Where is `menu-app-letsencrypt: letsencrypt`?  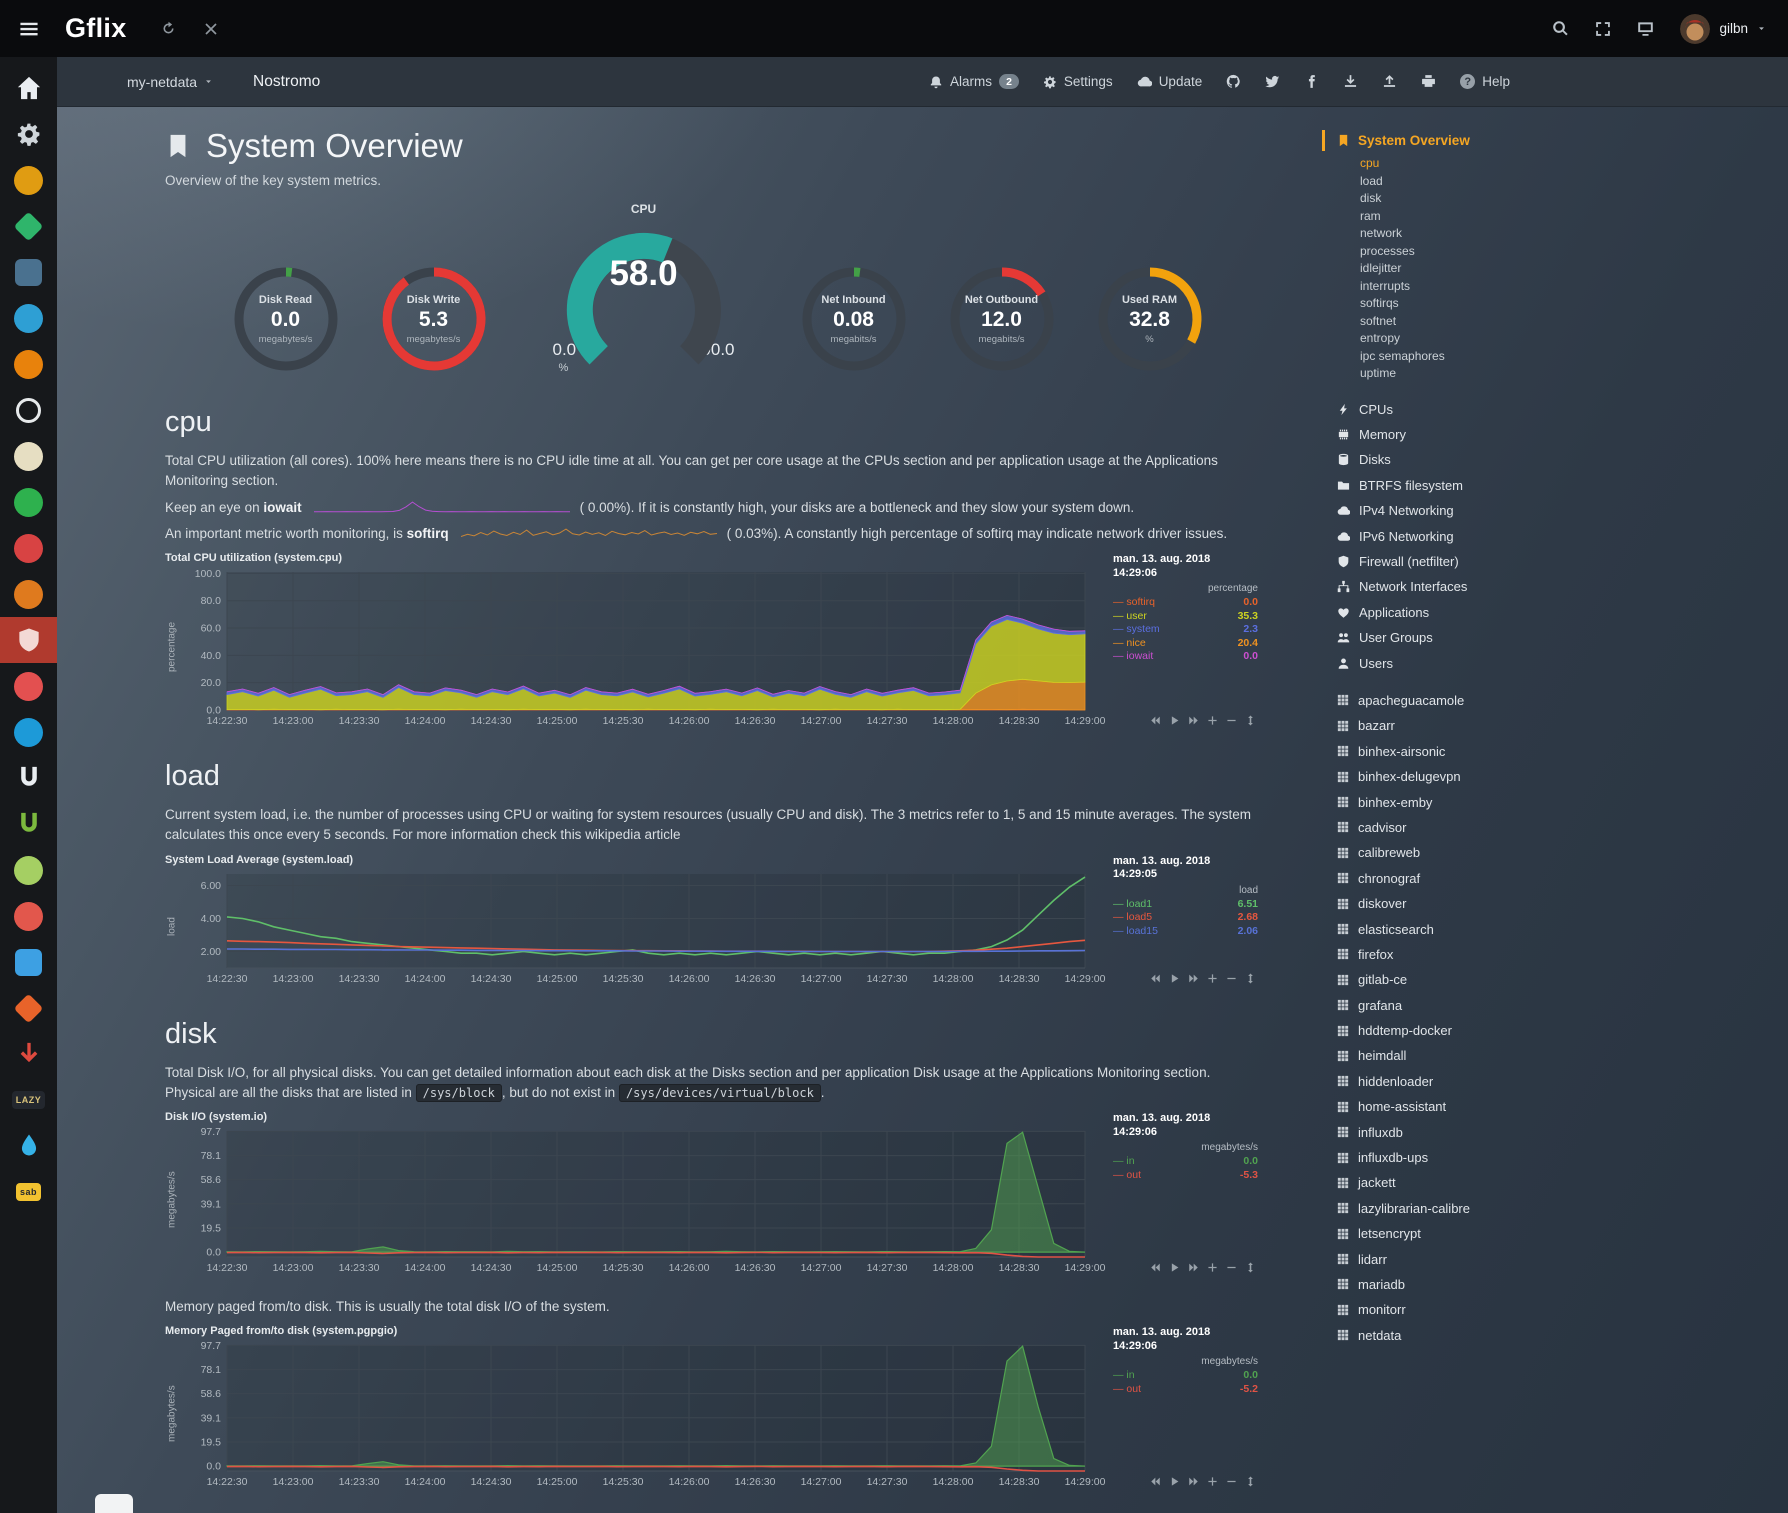 menu-app-letsencrypt: letsencrypt is located at coordinates (1459, 1233).